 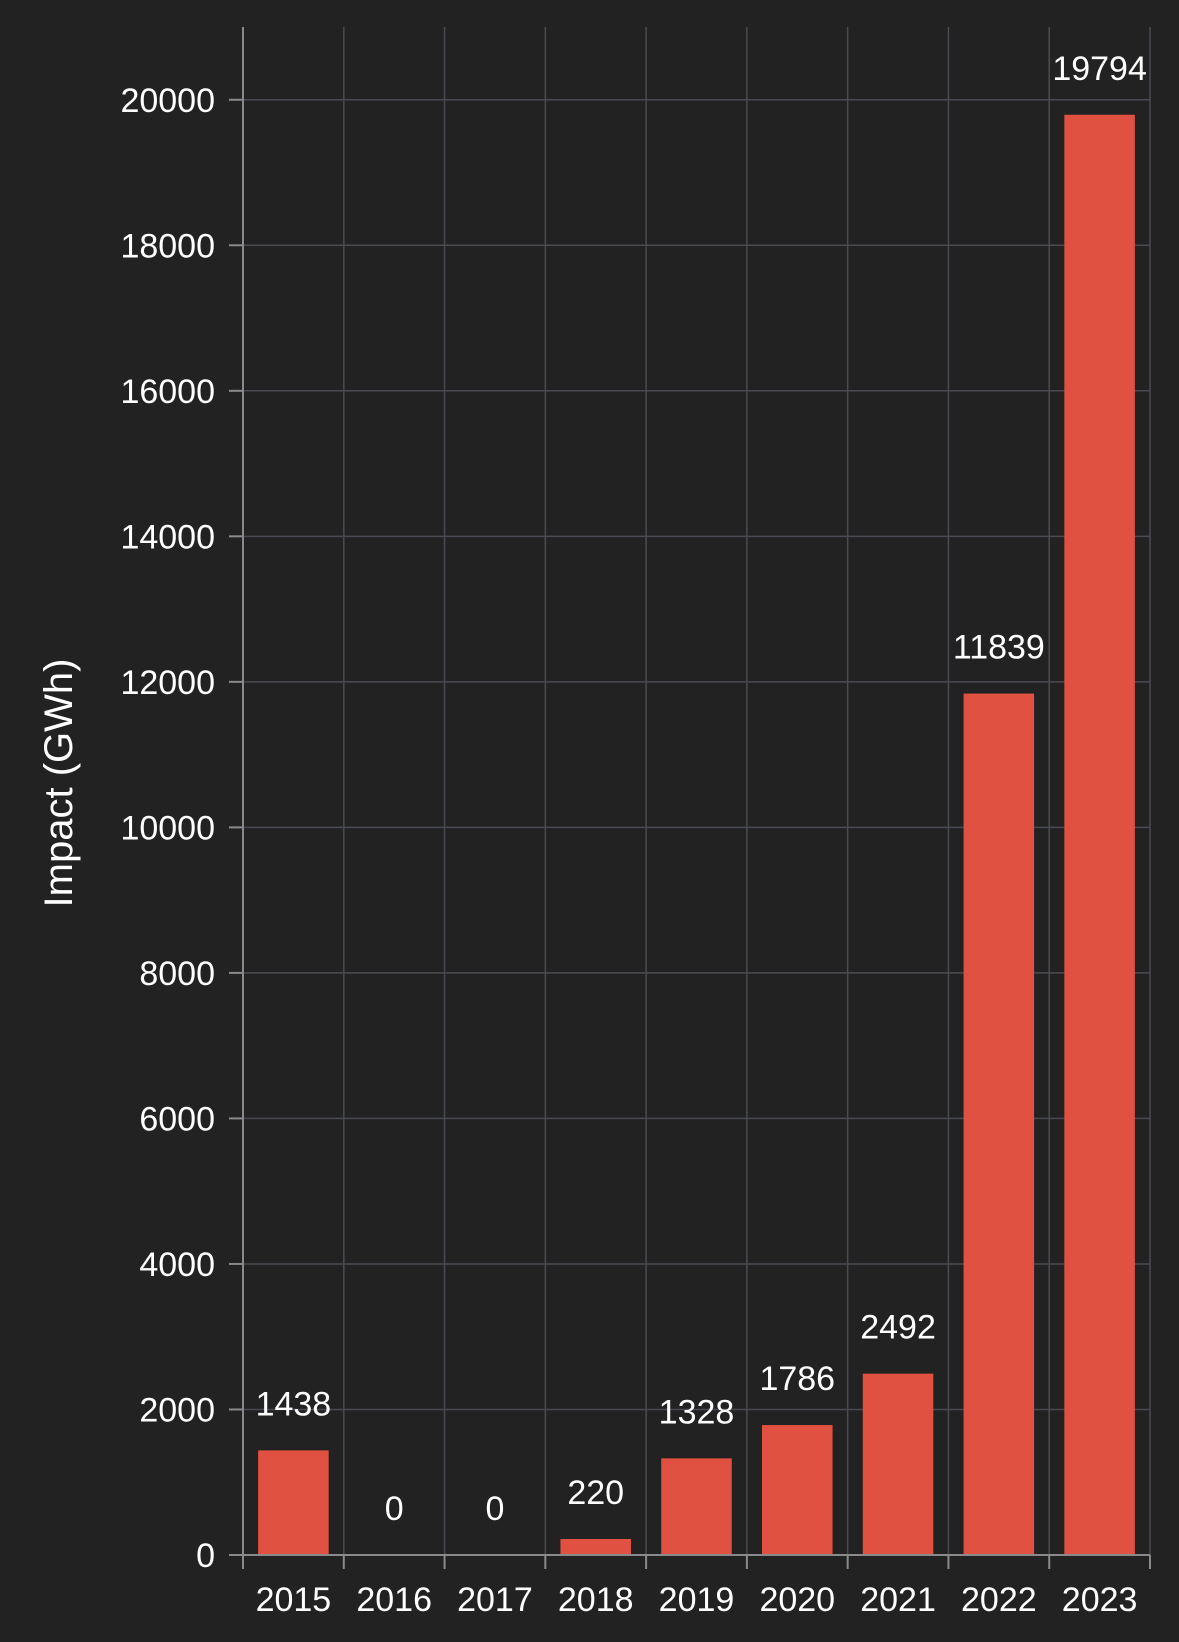 I want to click on bar-2023, so click(x=1099, y=834).